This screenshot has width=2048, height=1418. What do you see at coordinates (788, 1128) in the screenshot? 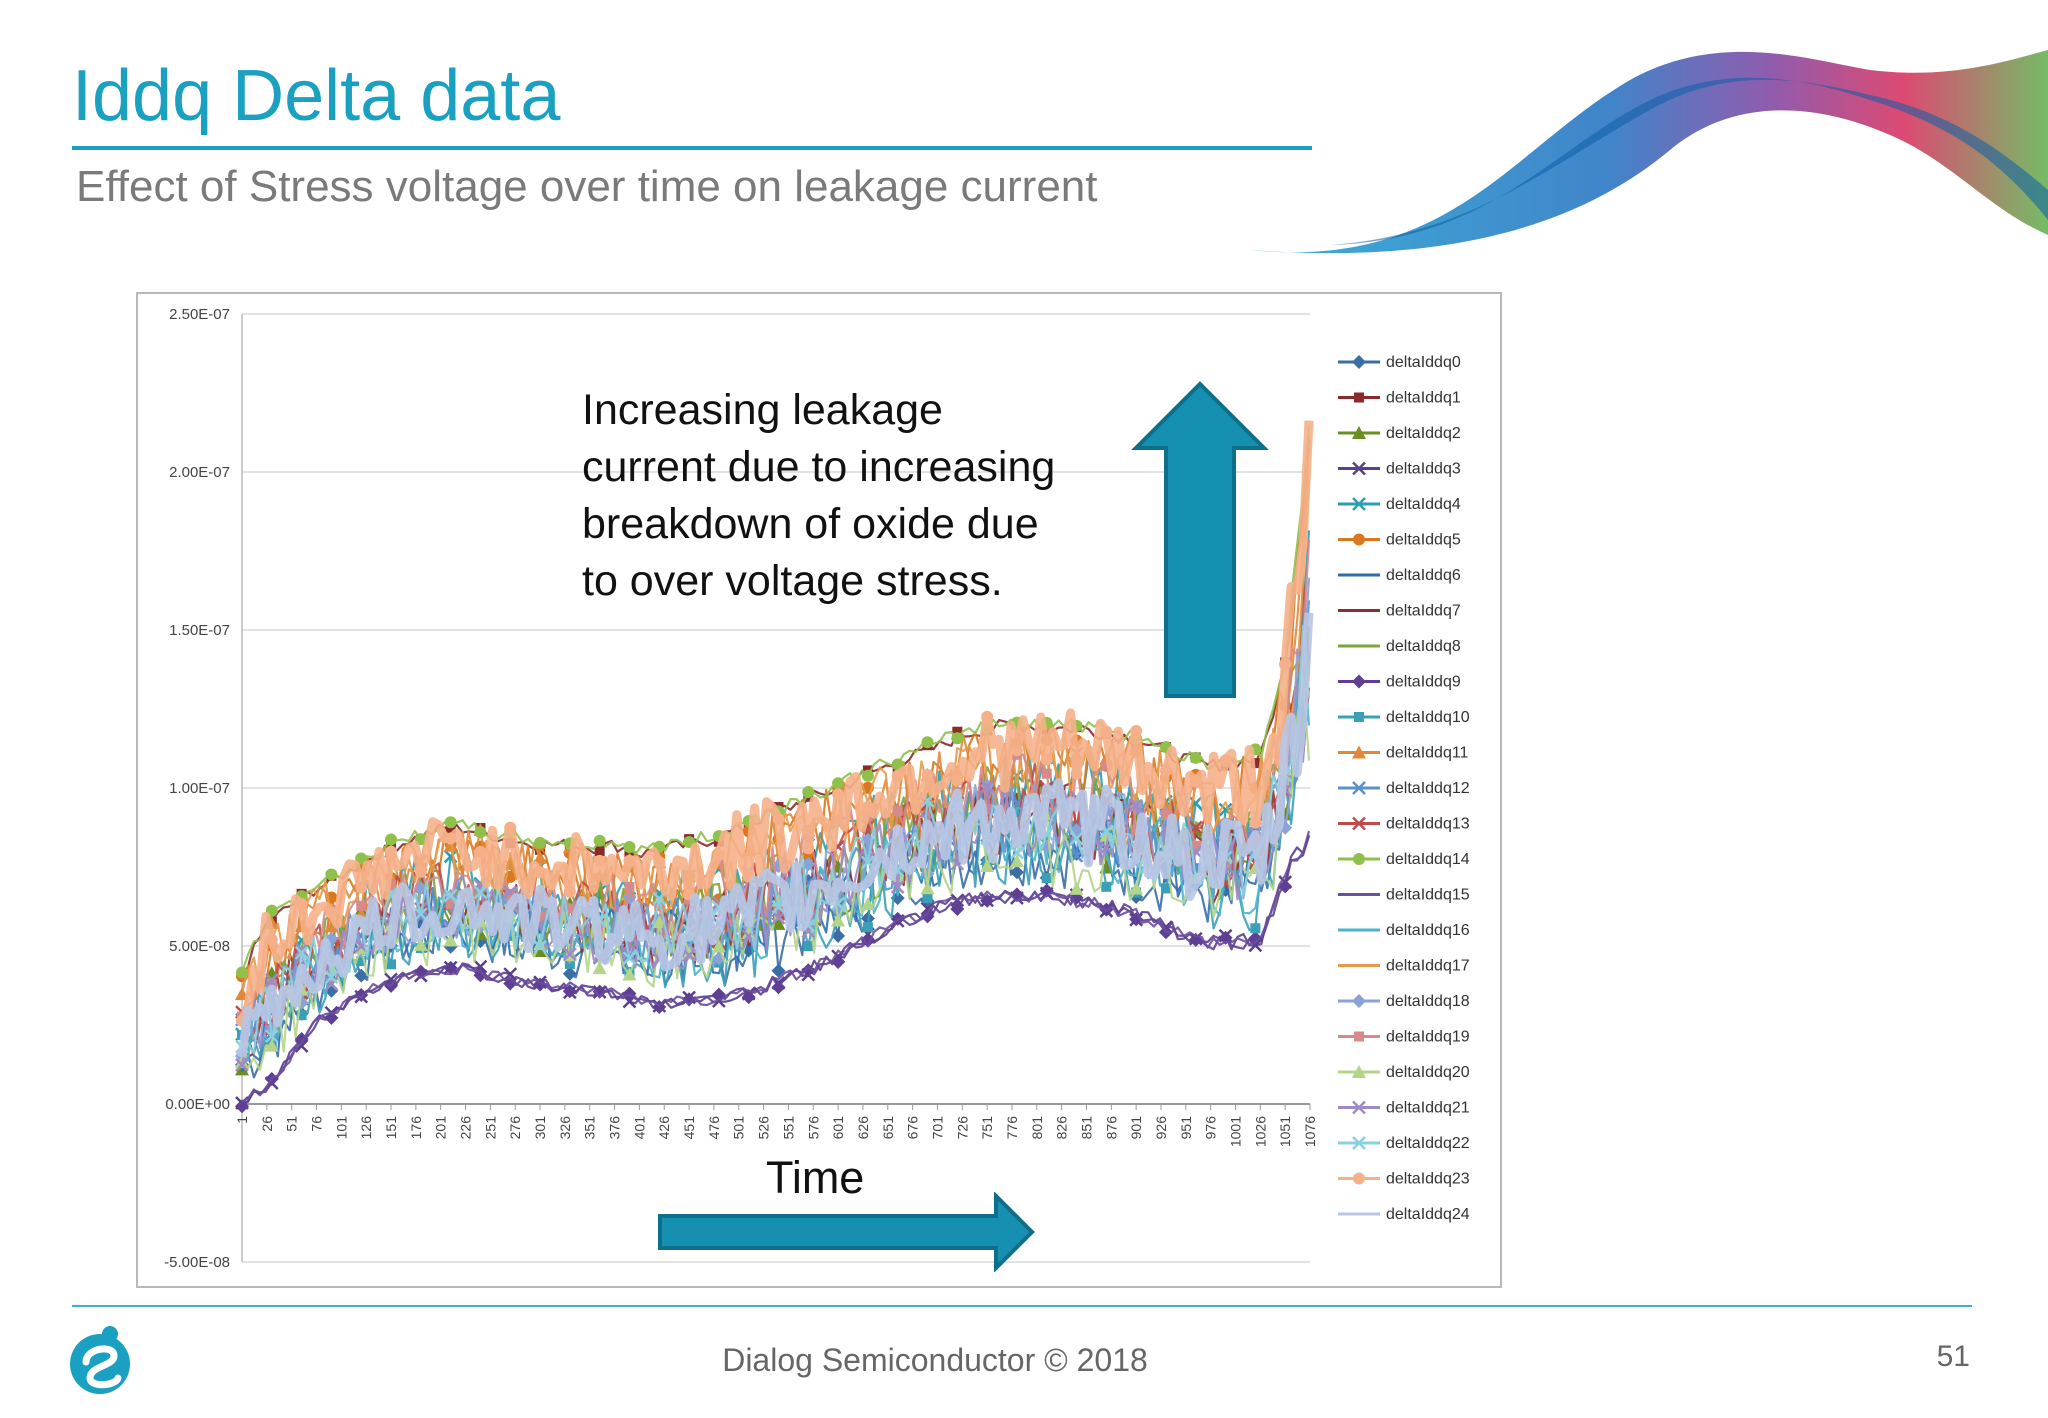
I see `x-tick-label: 551` at bounding box center [788, 1128].